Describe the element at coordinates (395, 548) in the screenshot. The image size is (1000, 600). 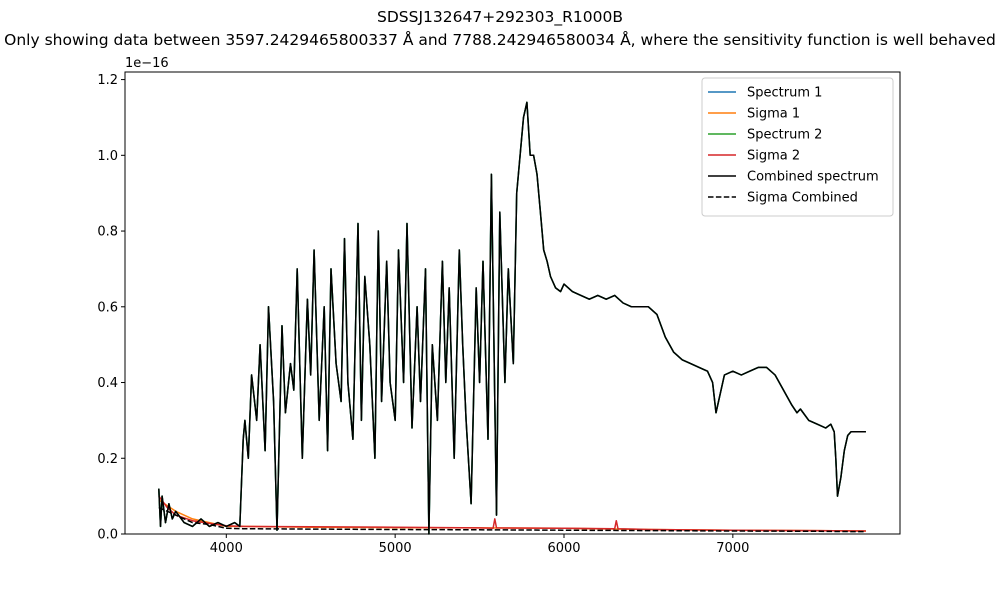
I see `x-tick-label: 5000` at that location.